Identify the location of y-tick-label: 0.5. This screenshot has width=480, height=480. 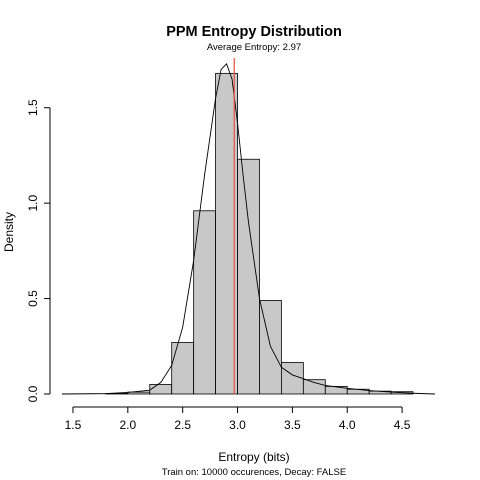
(33, 298).